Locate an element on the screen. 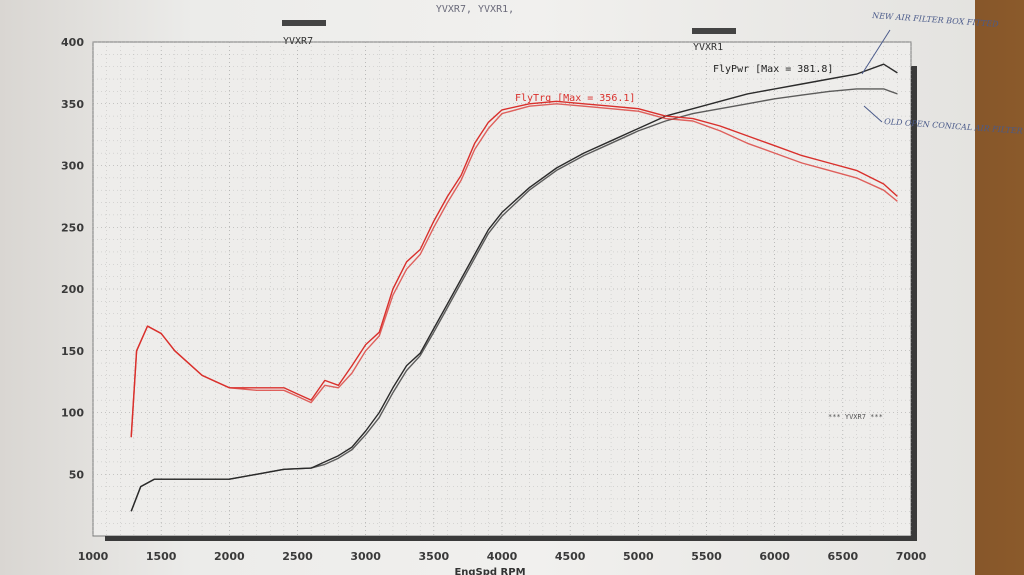 This screenshot has width=1024, height=575. x-tick-label: 7000 is located at coordinates (911, 556).